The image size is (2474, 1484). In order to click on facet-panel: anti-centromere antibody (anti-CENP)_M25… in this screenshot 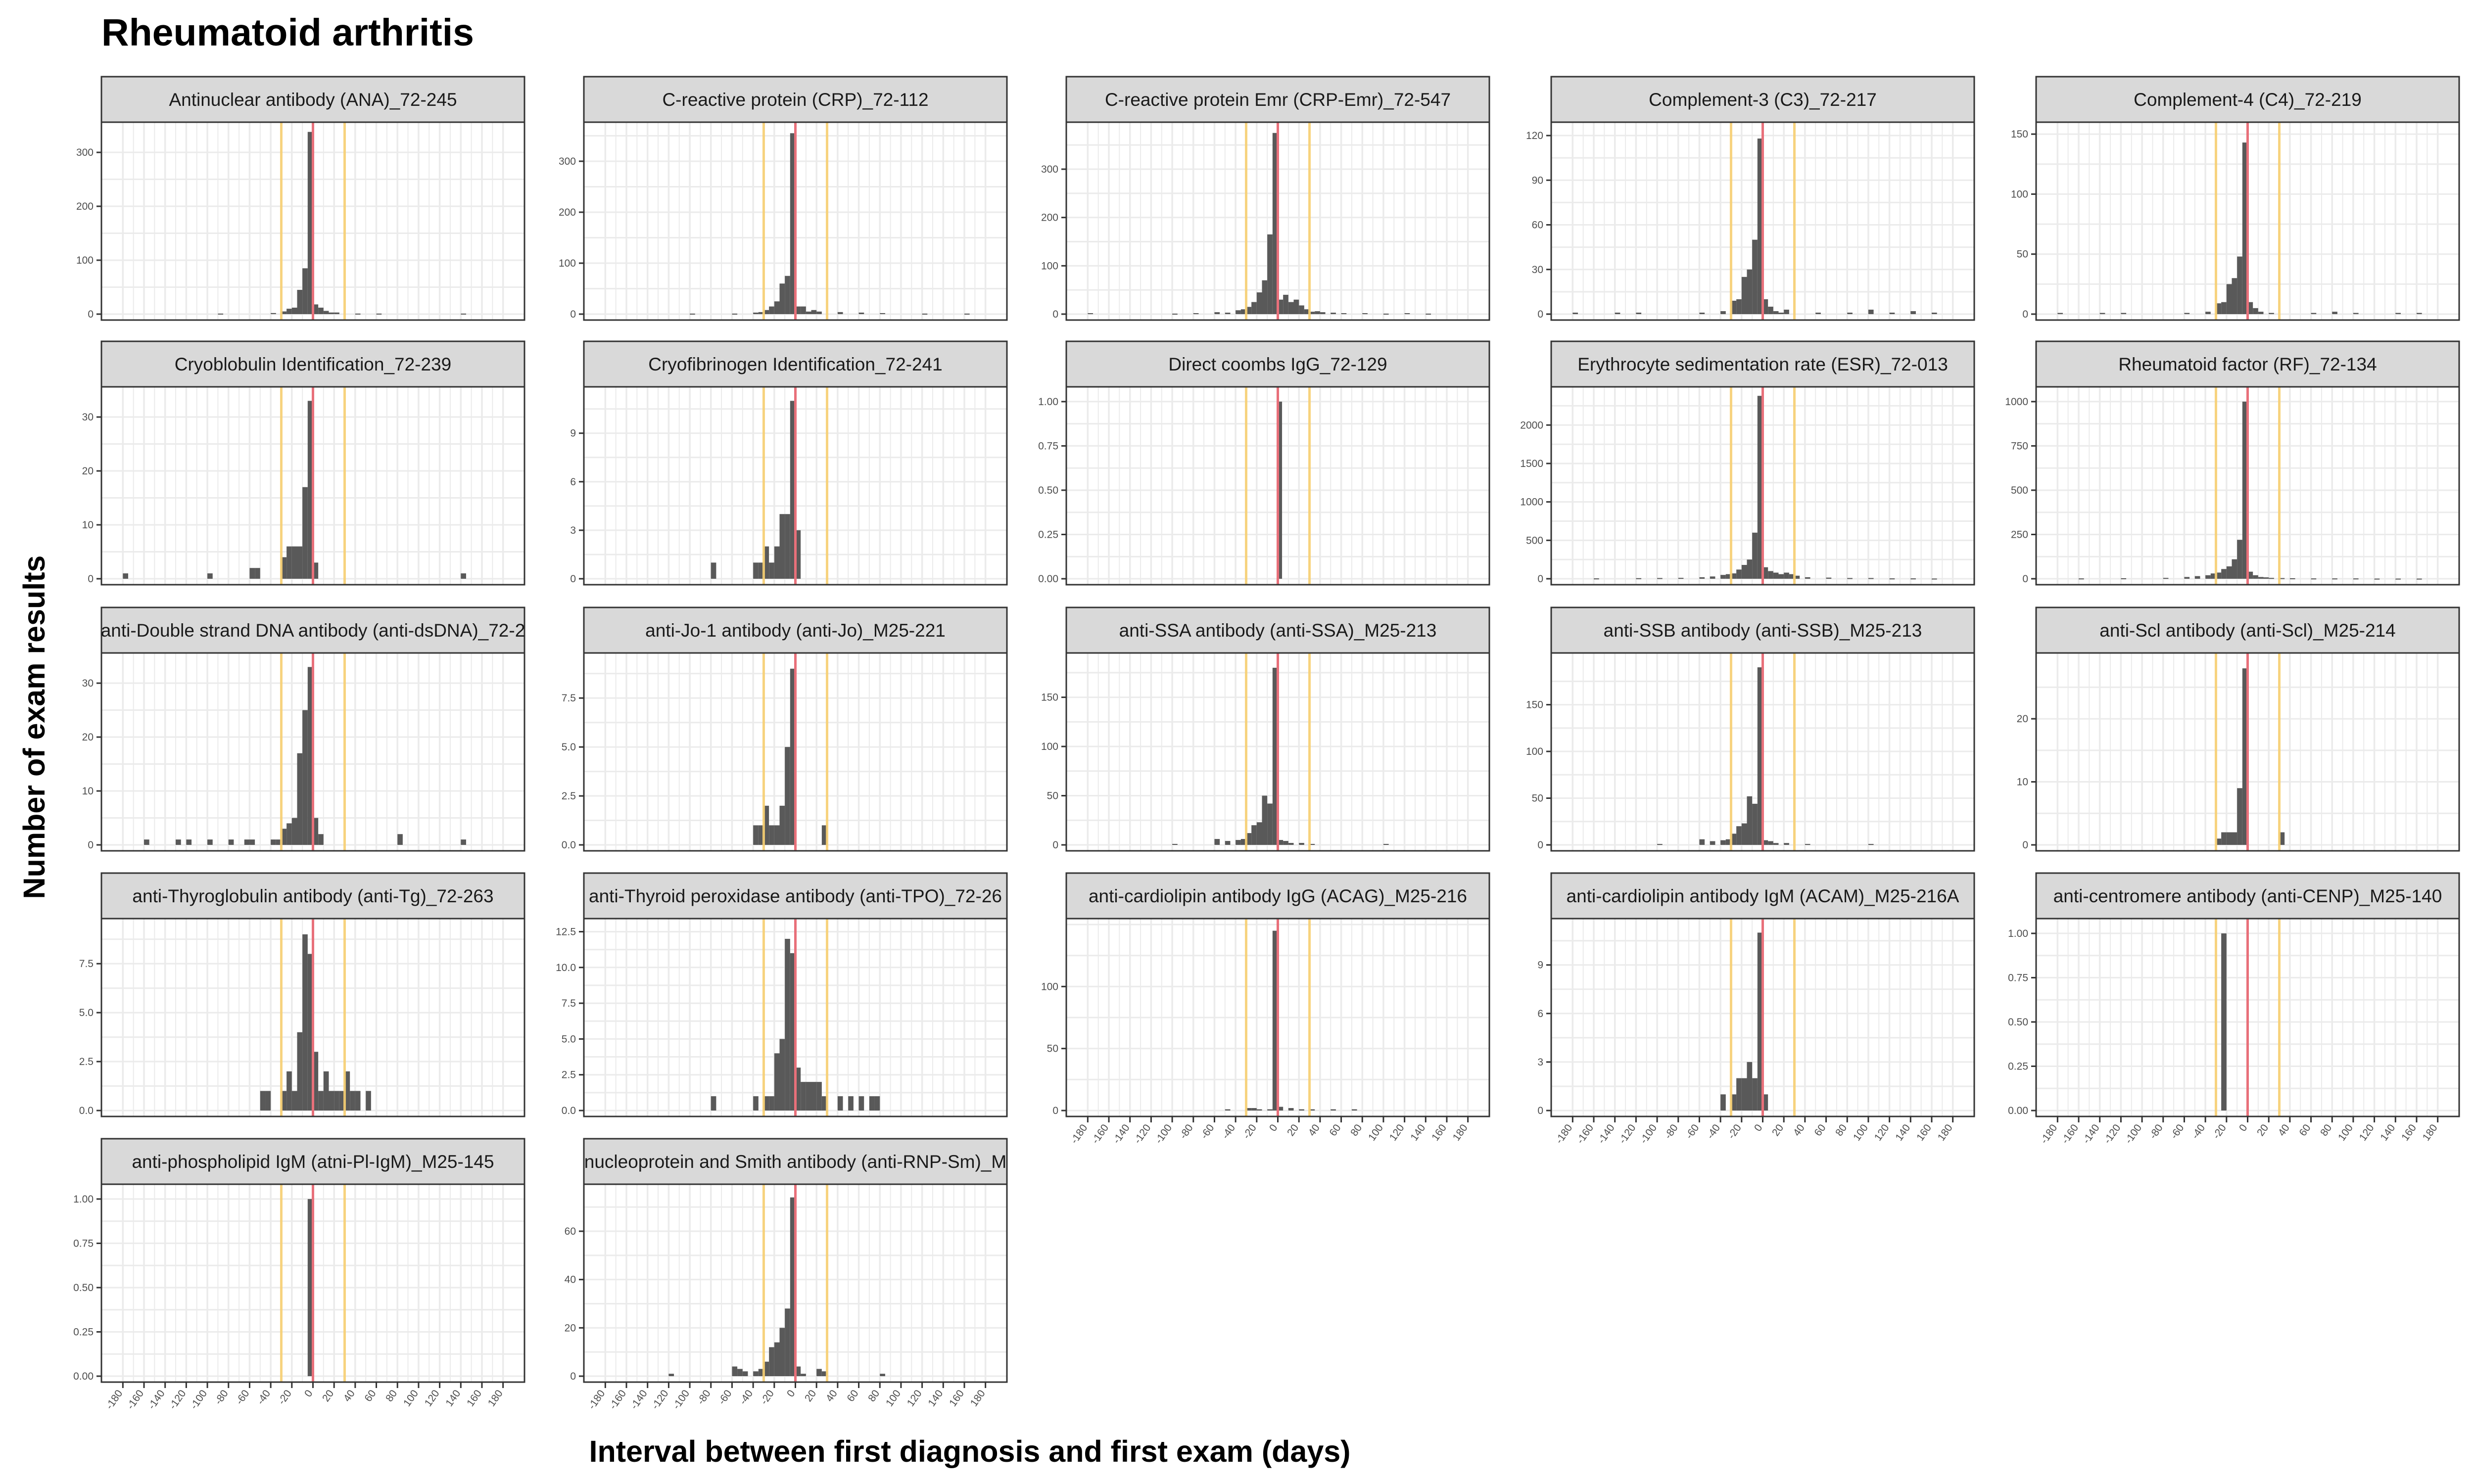, I will do `click(2234, 1009)`.